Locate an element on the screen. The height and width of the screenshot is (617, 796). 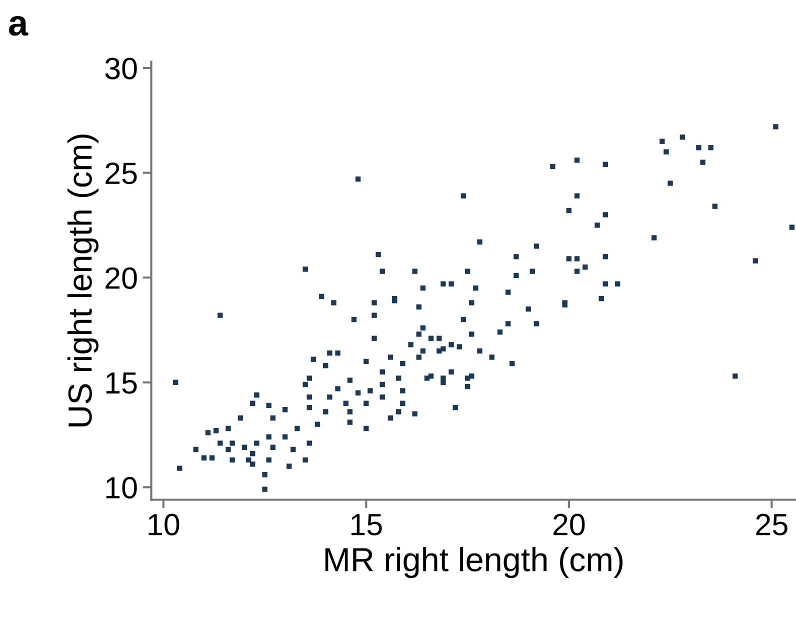
chart-title: a is located at coordinates (18, 26).